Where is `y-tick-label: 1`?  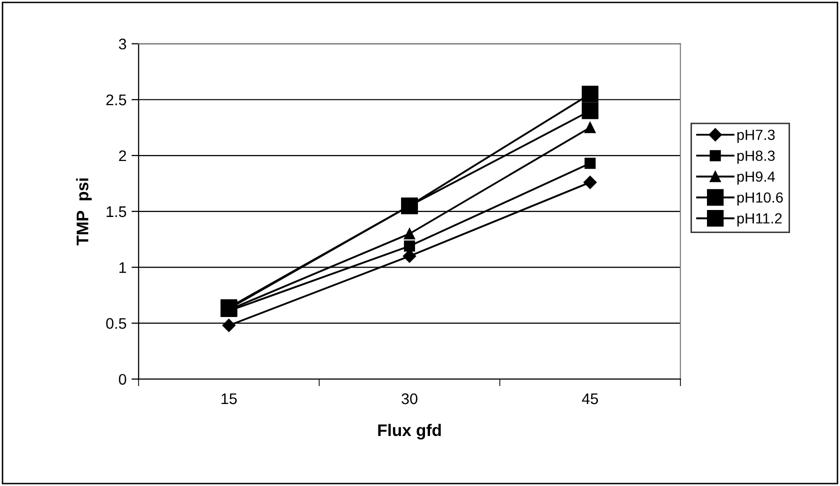 y-tick-label: 1 is located at coordinates (122, 267).